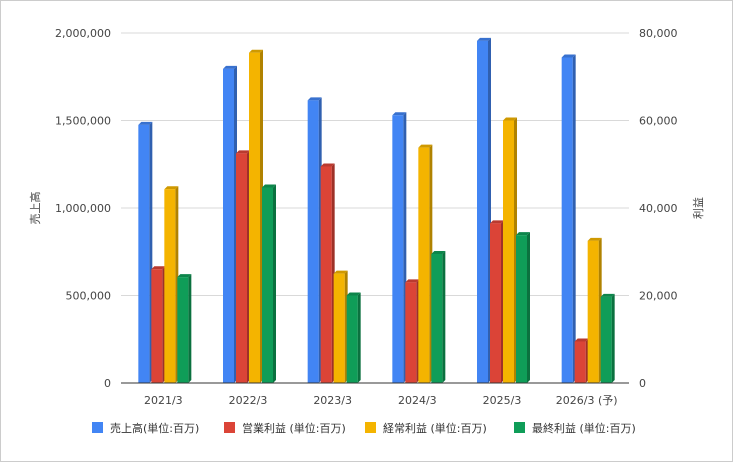 Image resolution: width=733 pixels, height=462 pixels. I want to click on right-tick-label: 40,000, so click(658, 208).